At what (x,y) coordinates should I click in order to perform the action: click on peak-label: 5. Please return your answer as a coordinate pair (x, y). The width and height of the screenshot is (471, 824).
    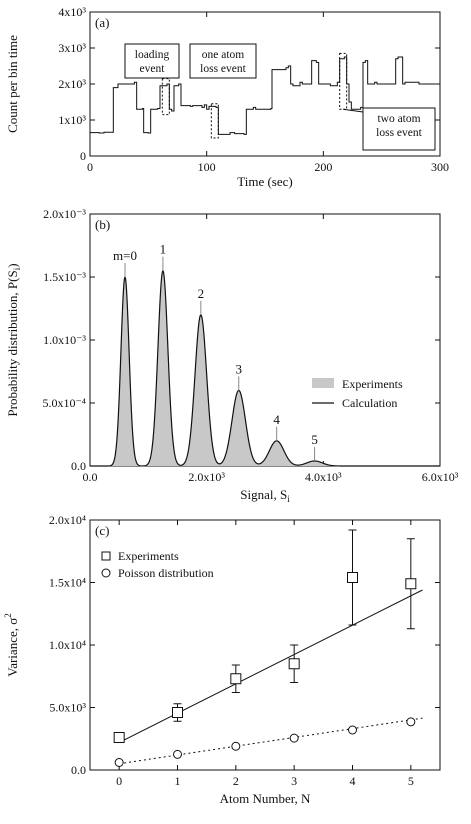
    Looking at the image, I should click on (314, 439).